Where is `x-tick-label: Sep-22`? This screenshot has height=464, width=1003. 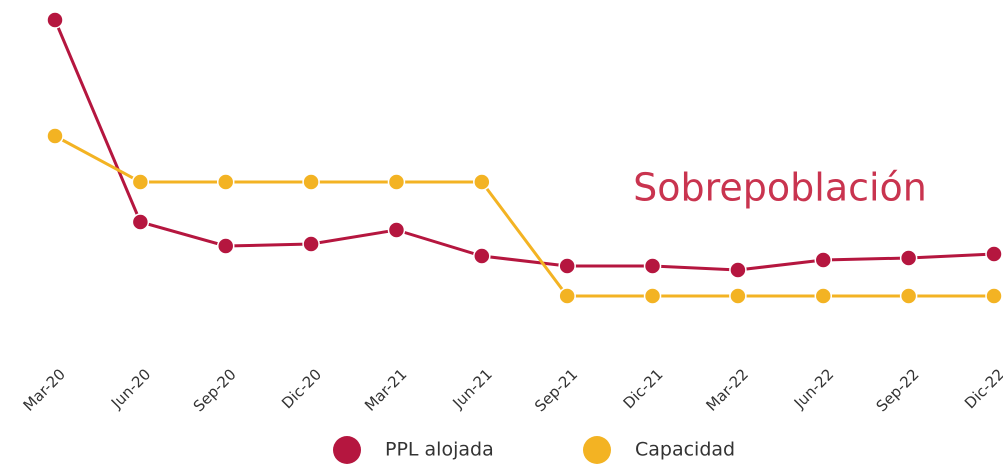
x-tick-label: Sep-22 is located at coordinates (898, 390).